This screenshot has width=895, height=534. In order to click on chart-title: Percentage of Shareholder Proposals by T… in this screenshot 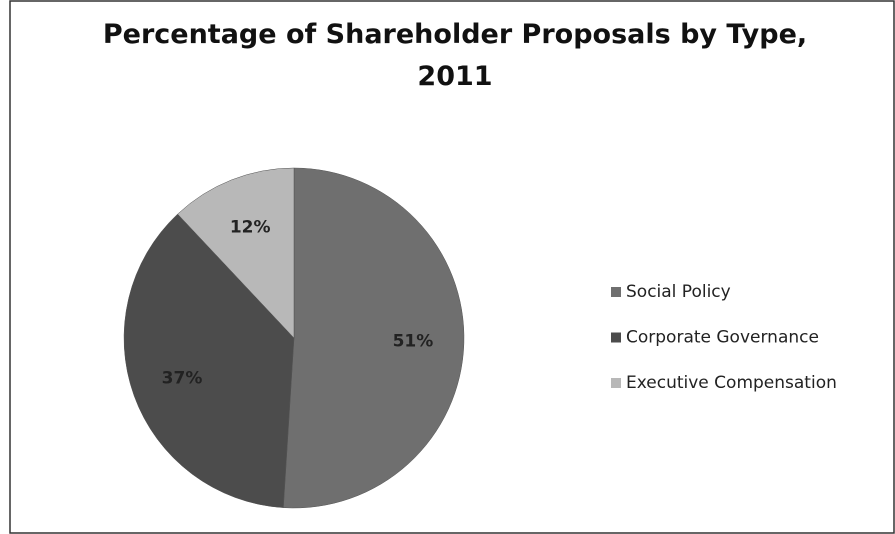, I will do `click(455, 55)`.